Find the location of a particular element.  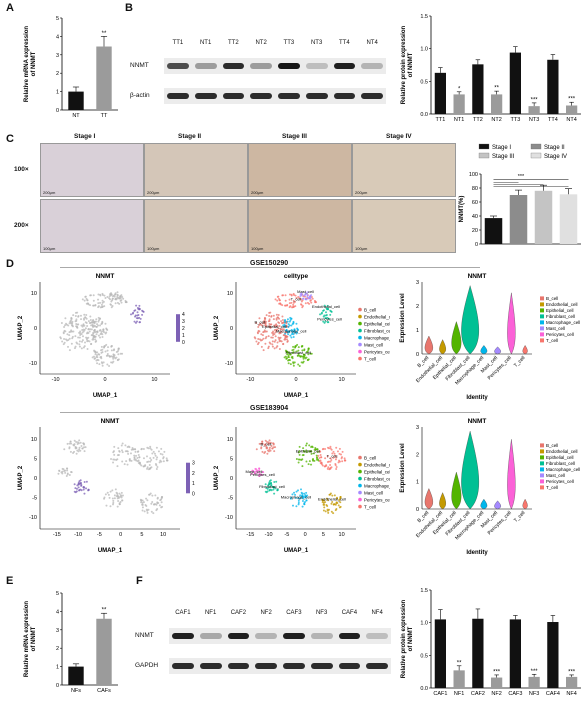

y-tick-label: 0.5 is located at coordinates (424, 656).